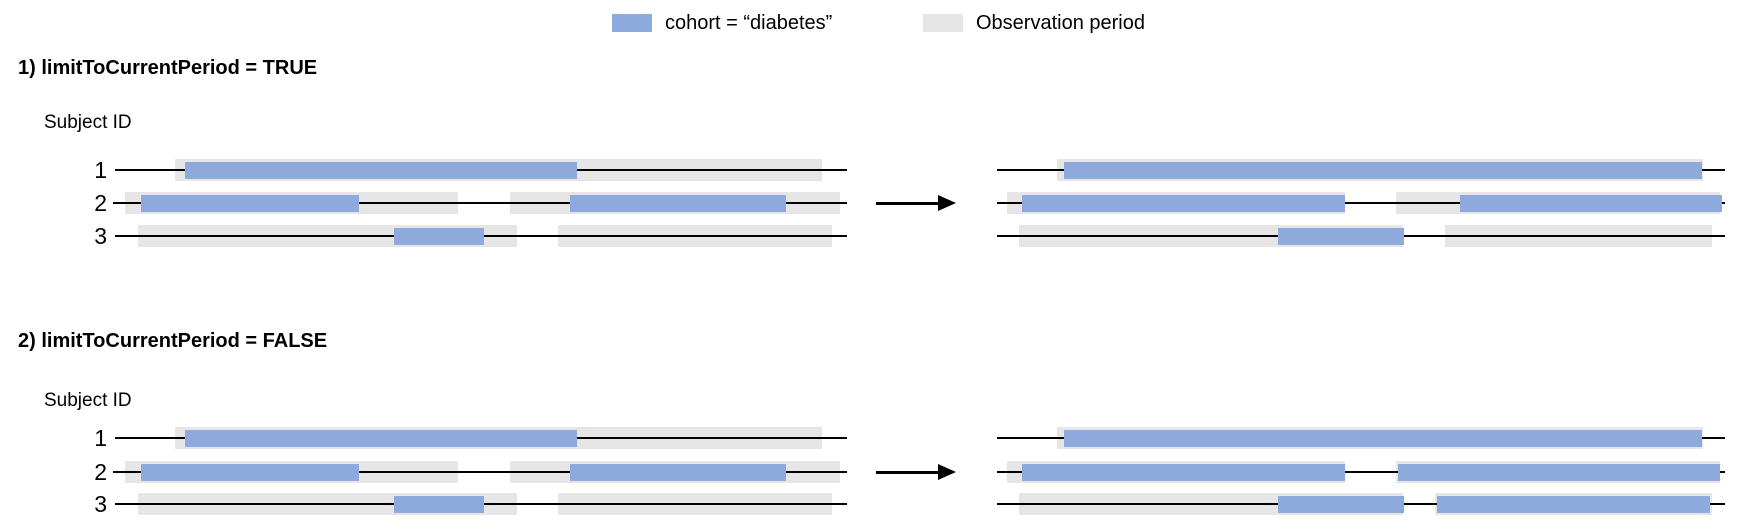 This screenshot has height=530, width=1744. Describe the element at coordinates (943, 23) in the screenshot. I see `observation-swatch-icon` at that location.